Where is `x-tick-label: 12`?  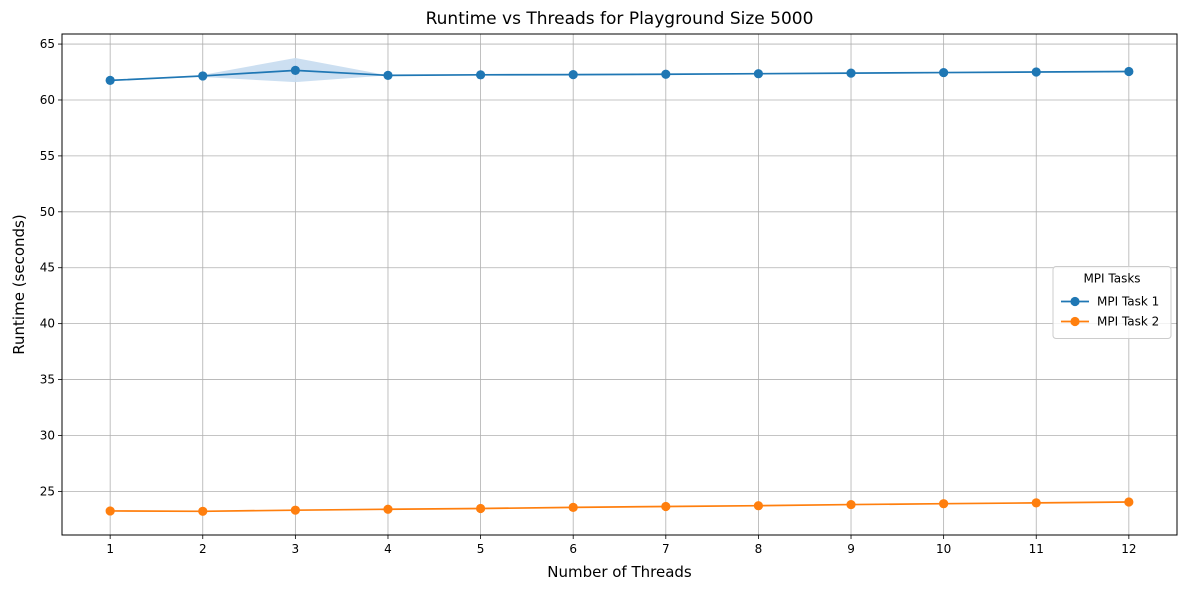 x-tick-label: 12 is located at coordinates (1128, 549).